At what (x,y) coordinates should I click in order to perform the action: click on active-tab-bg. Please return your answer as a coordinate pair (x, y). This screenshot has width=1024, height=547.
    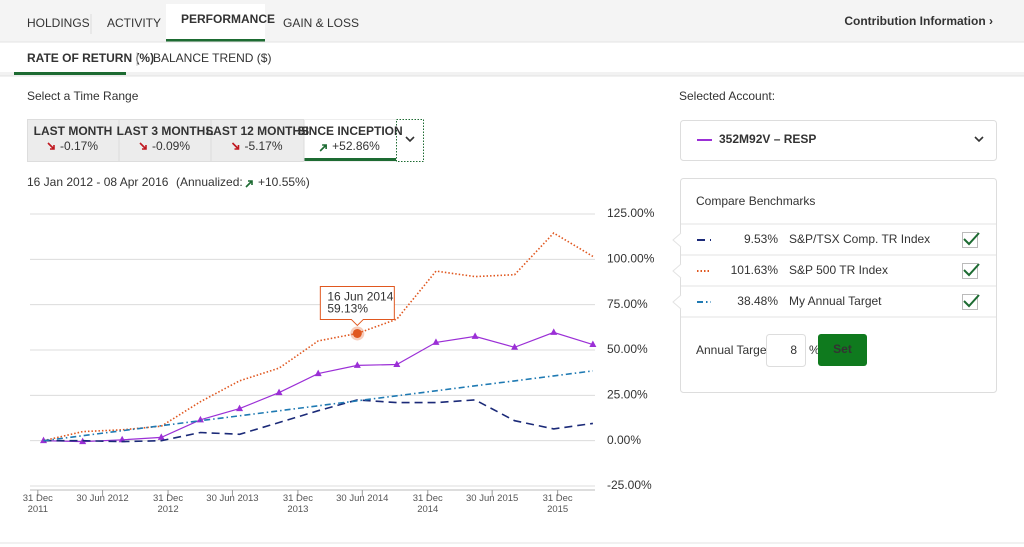
    Looking at the image, I should click on (215, 23).